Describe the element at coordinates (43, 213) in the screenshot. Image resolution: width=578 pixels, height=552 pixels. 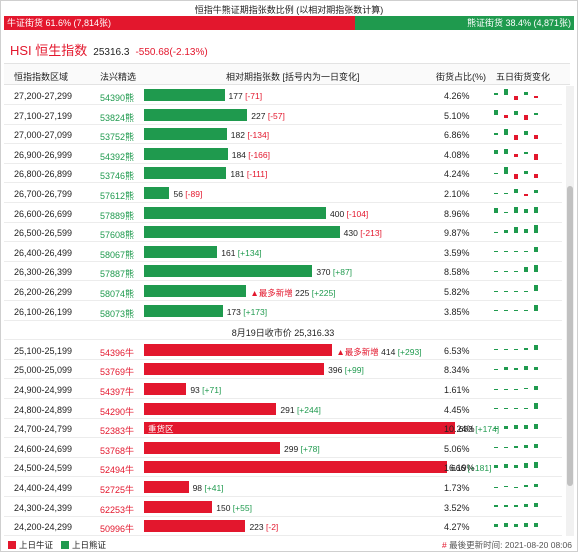
I see `range-cell: 26,600-26,699` at that location.